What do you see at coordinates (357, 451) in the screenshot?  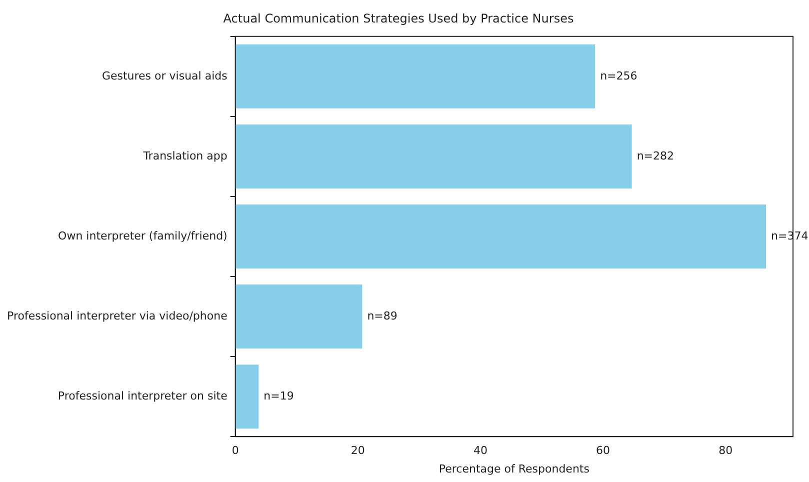 I see `x-tick-label: 20` at bounding box center [357, 451].